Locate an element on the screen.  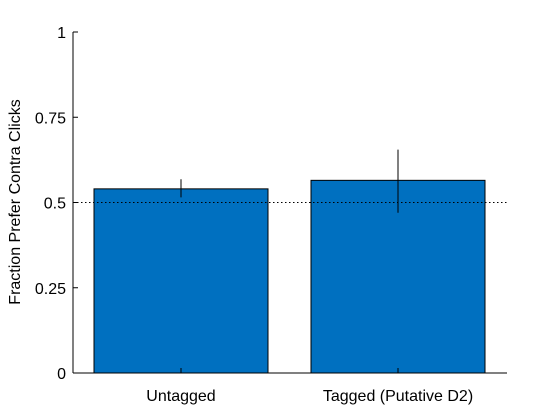
y-tick-label: 0.5 is located at coordinates (55, 204).